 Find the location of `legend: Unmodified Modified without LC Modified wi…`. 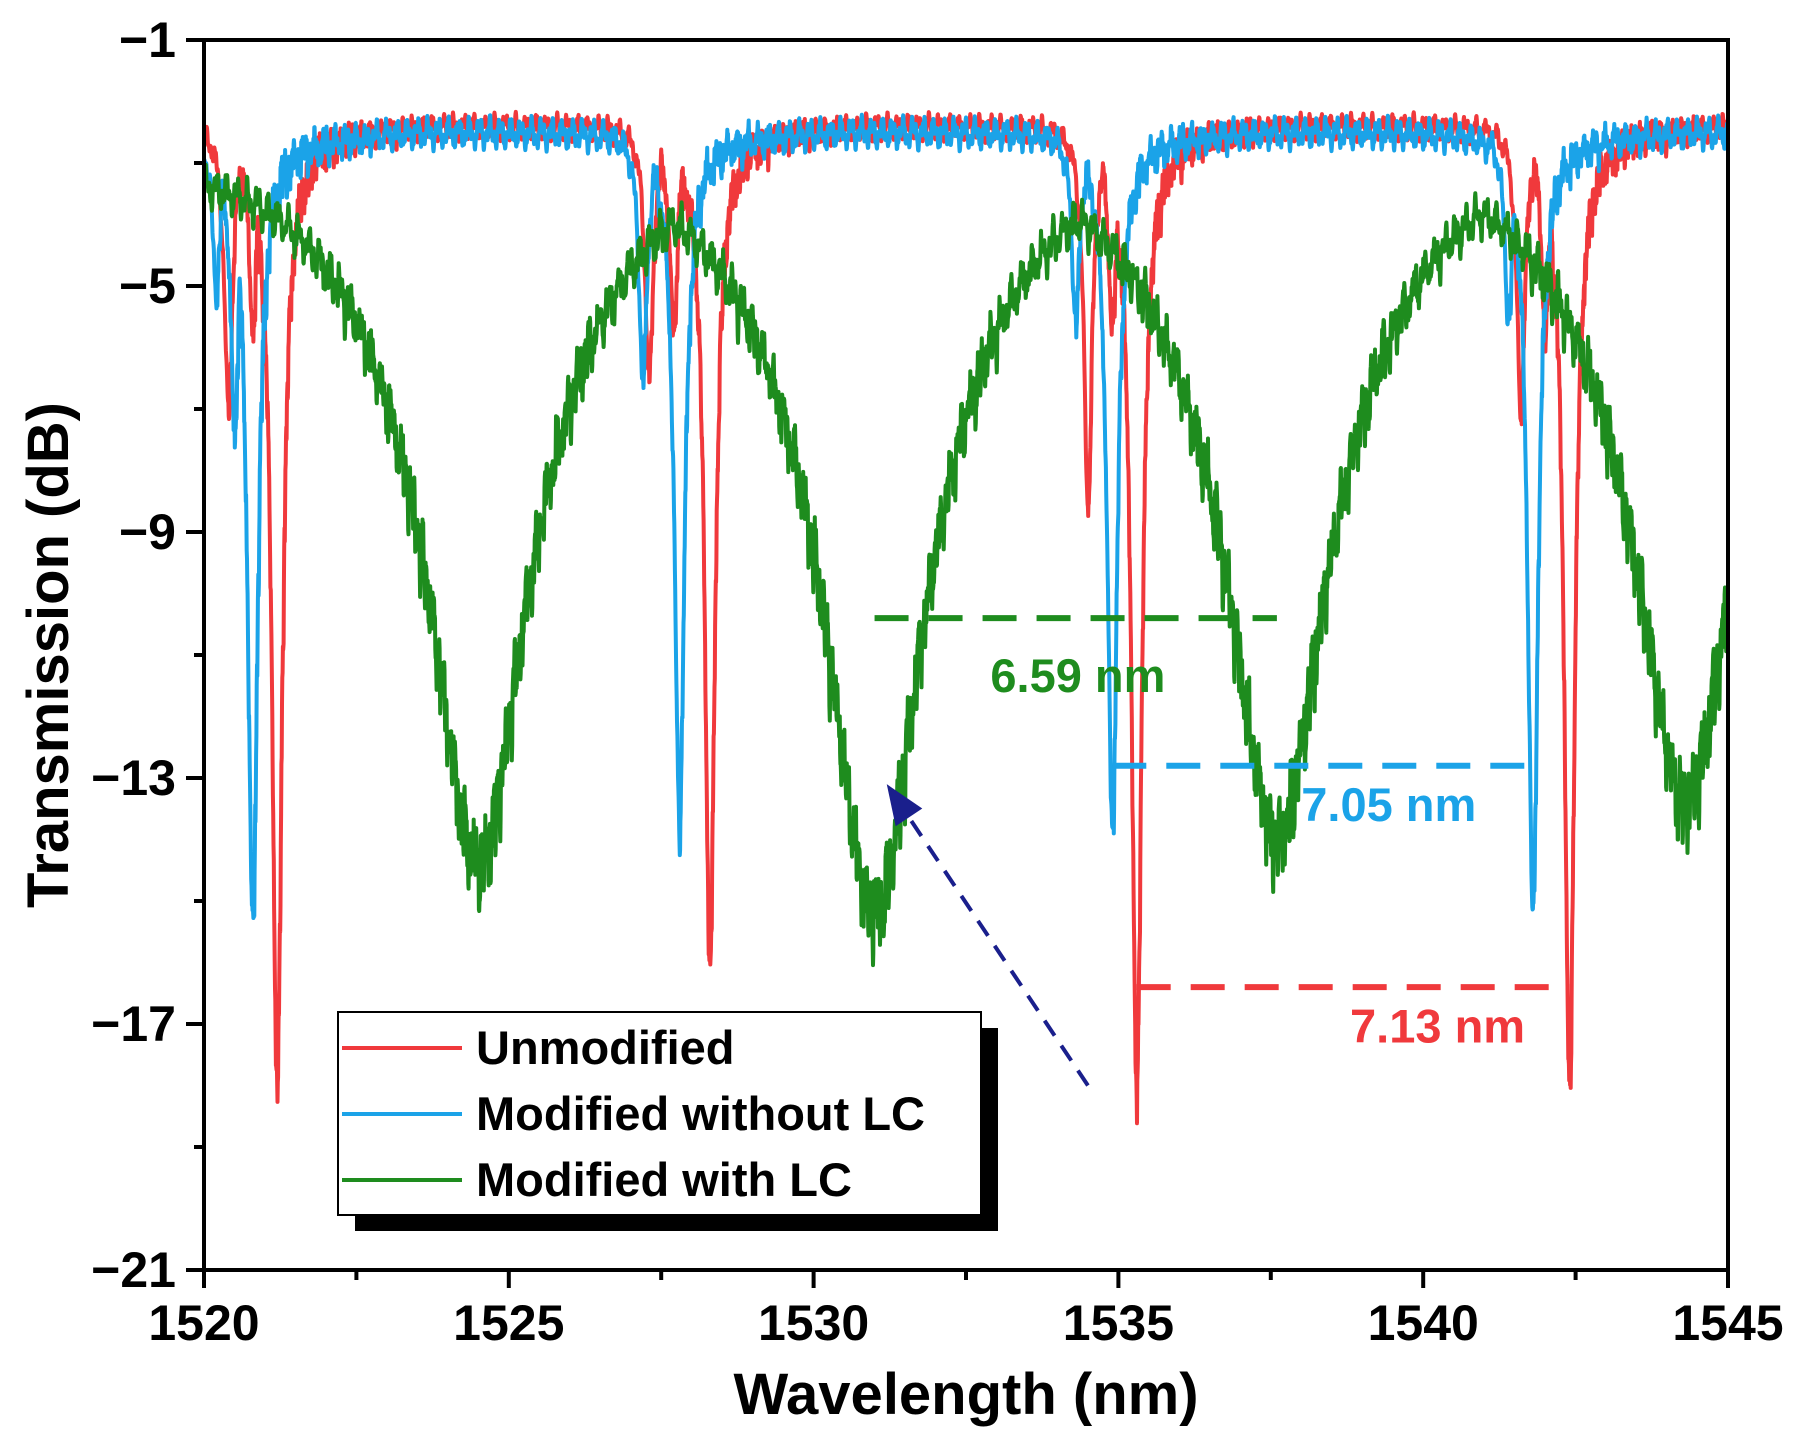

legend: Unmodified Modified without LC Modified wi… is located at coordinates (667, 1121).